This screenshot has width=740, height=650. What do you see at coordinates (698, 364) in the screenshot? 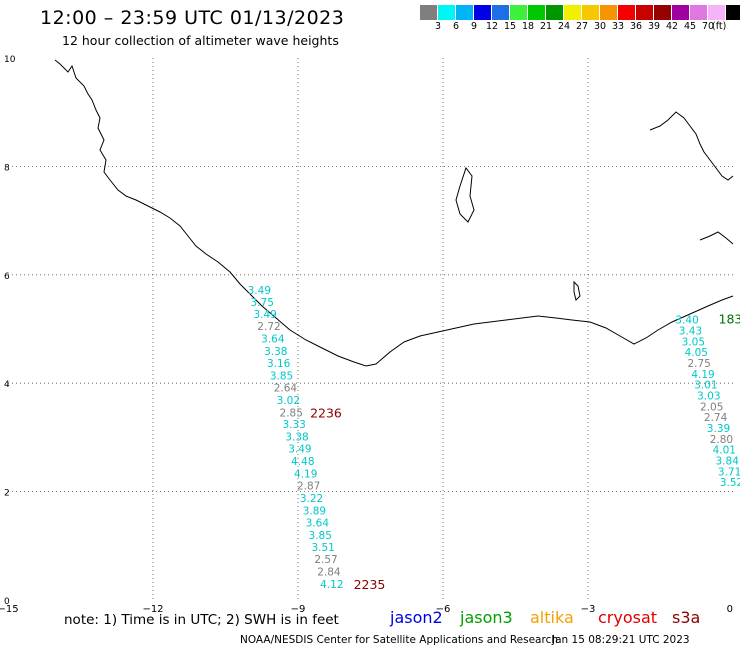
I see `wave-height-value: 2.75` at bounding box center [698, 364].